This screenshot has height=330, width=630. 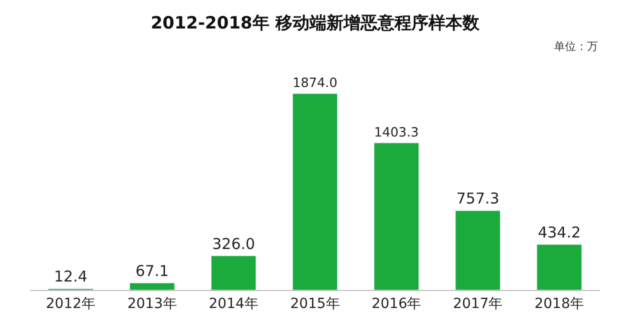 I want to click on data-label: 1403.3, so click(x=396, y=133).